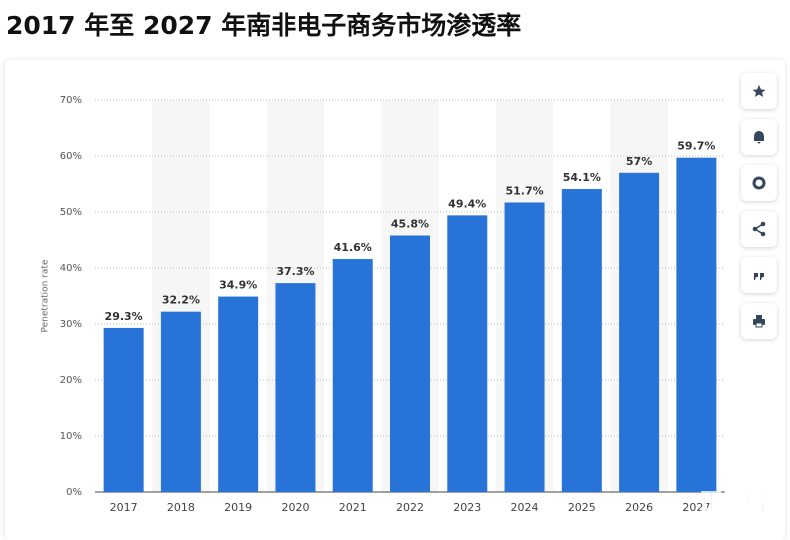 The height and width of the screenshot is (540, 790). Describe the element at coordinates (696, 507) in the screenshot. I see `x-tick-label: 2027` at that location.